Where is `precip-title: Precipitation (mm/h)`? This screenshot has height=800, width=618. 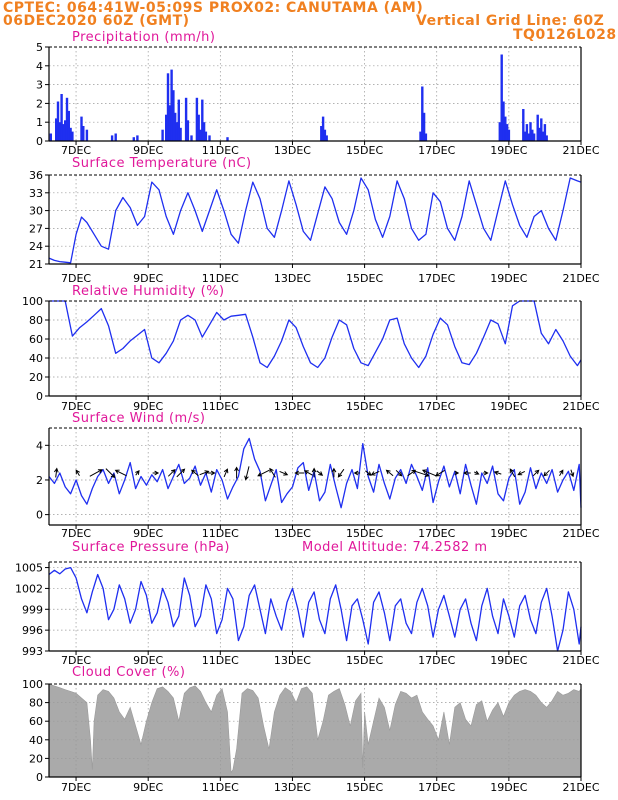
precip-title: Precipitation (mm/h) is located at coordinates (143, 37).